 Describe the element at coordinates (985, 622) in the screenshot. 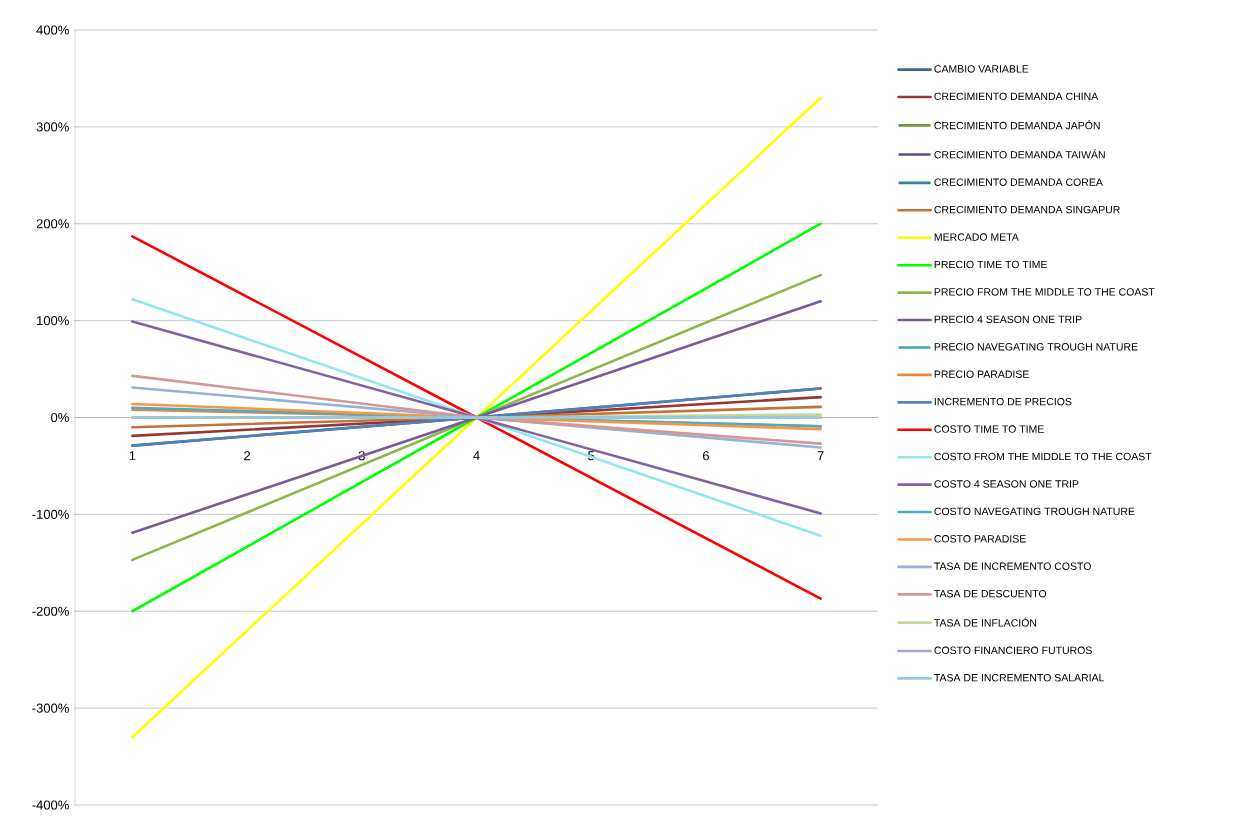

I see `legend-label: TASA DE INFLACIÓN` at that location.